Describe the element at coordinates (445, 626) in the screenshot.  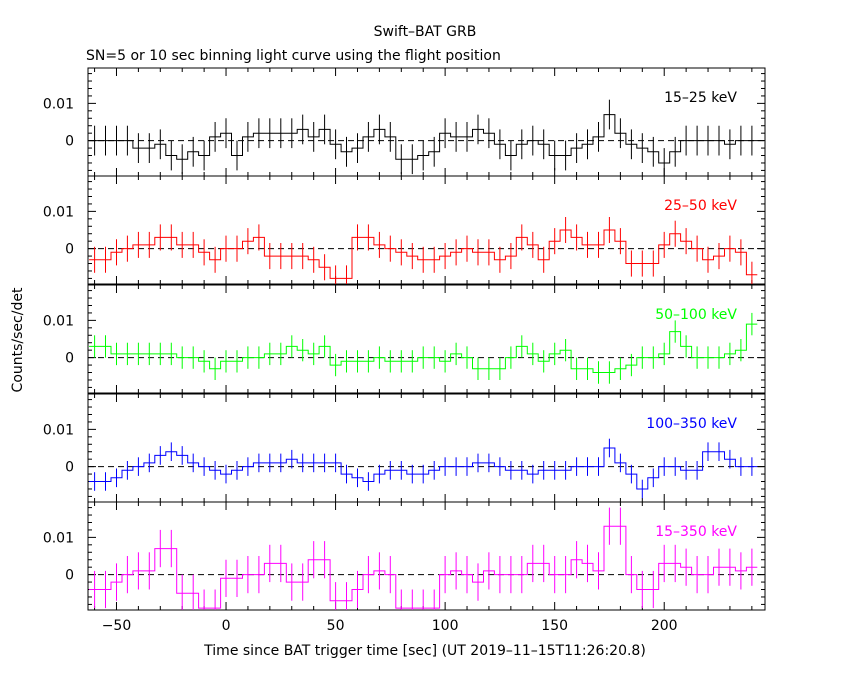
I see `x-tick-label: 100` at that location.